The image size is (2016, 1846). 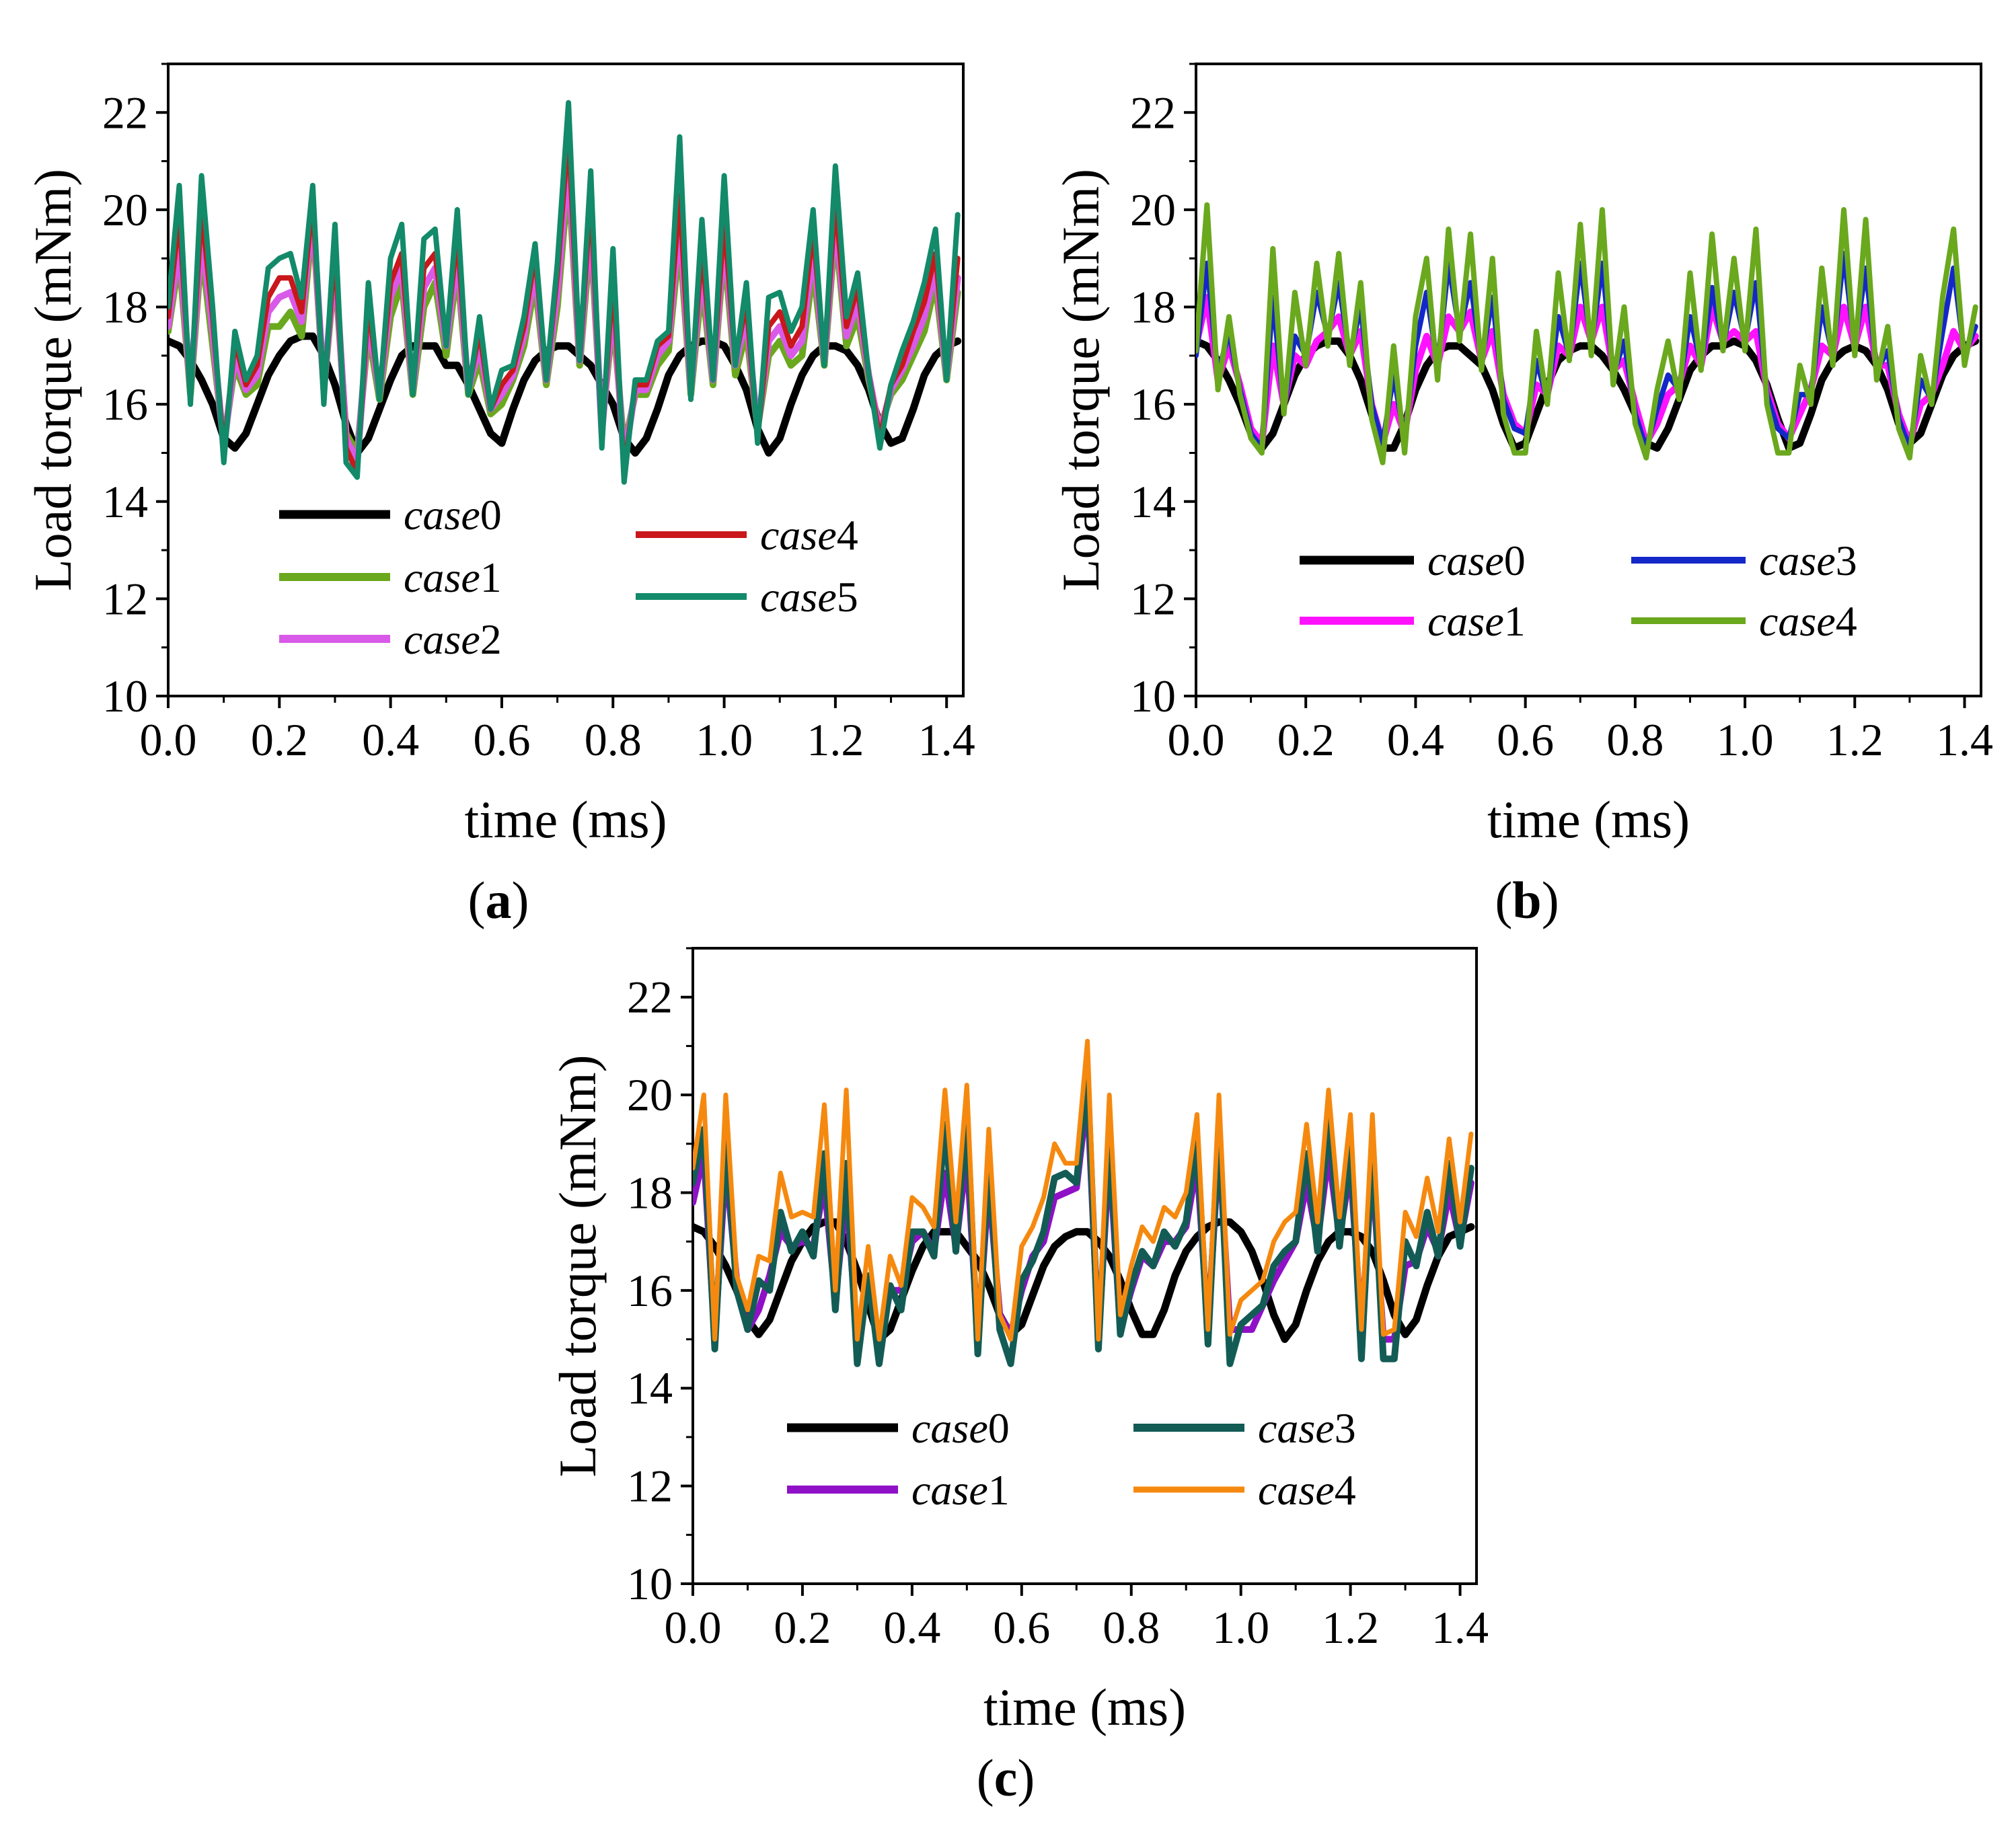 What do you see at coordinates (747, 597) in the screenshot?
I see `legend-item-case5: case5` at bounding box center [747, 597].